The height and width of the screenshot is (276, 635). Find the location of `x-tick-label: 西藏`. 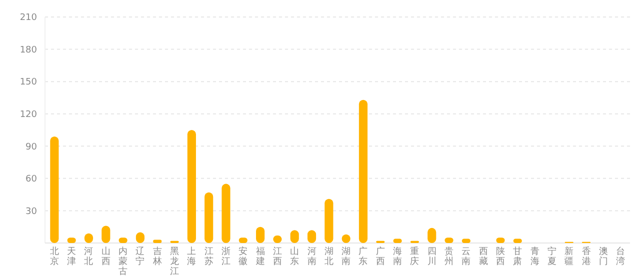

x-tick-label: 西藏 is located at coordinates (483, 257).